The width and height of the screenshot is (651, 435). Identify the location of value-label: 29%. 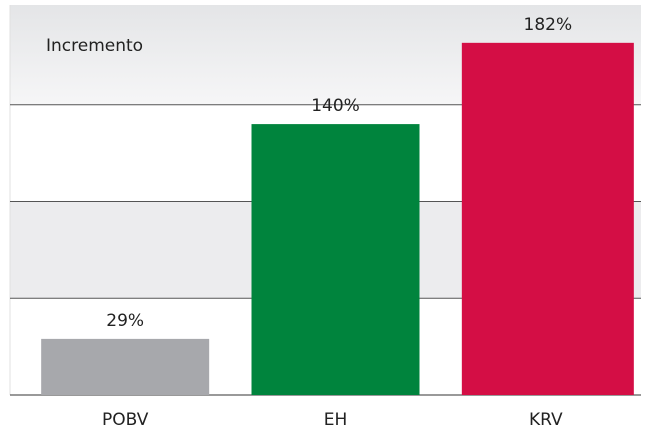
(125, 321).